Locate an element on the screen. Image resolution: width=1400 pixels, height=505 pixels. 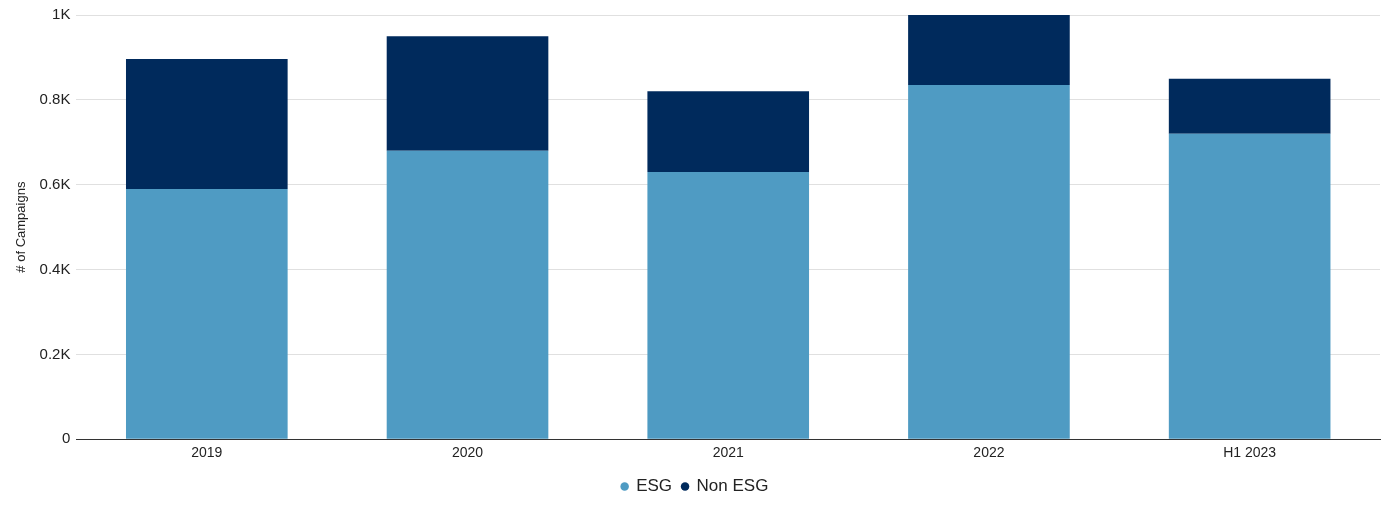
y-tick-label: 0.6K is located at coordinates (55, 183).